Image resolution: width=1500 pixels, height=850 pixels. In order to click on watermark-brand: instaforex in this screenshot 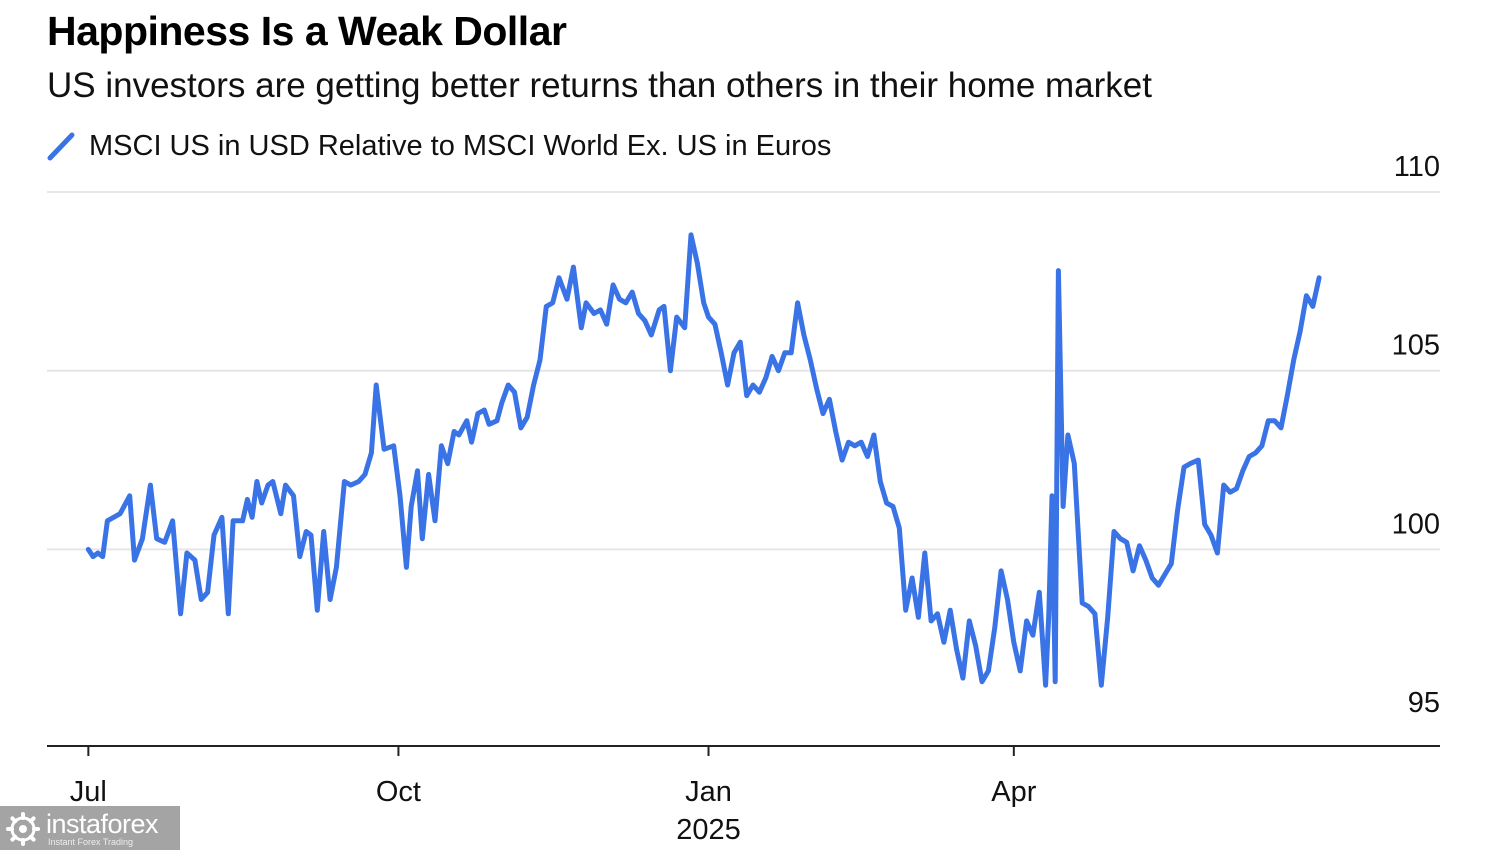, I will do `click(102, 824)`.